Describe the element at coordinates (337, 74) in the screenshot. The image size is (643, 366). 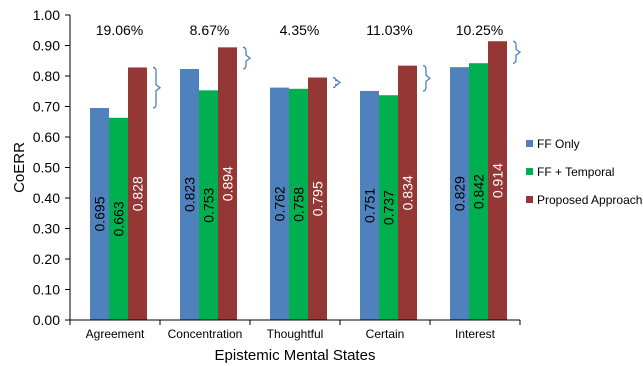
I see `improvement-brackets` at that location.